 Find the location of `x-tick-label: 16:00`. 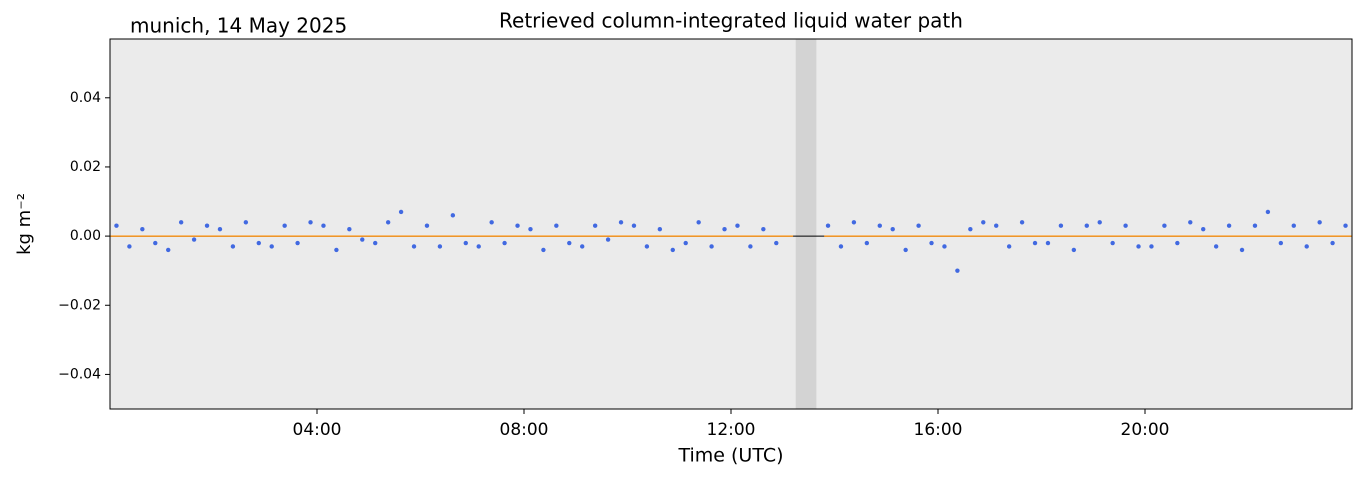

x-tick-label: 16:00 is located at coordinates (938, 430).